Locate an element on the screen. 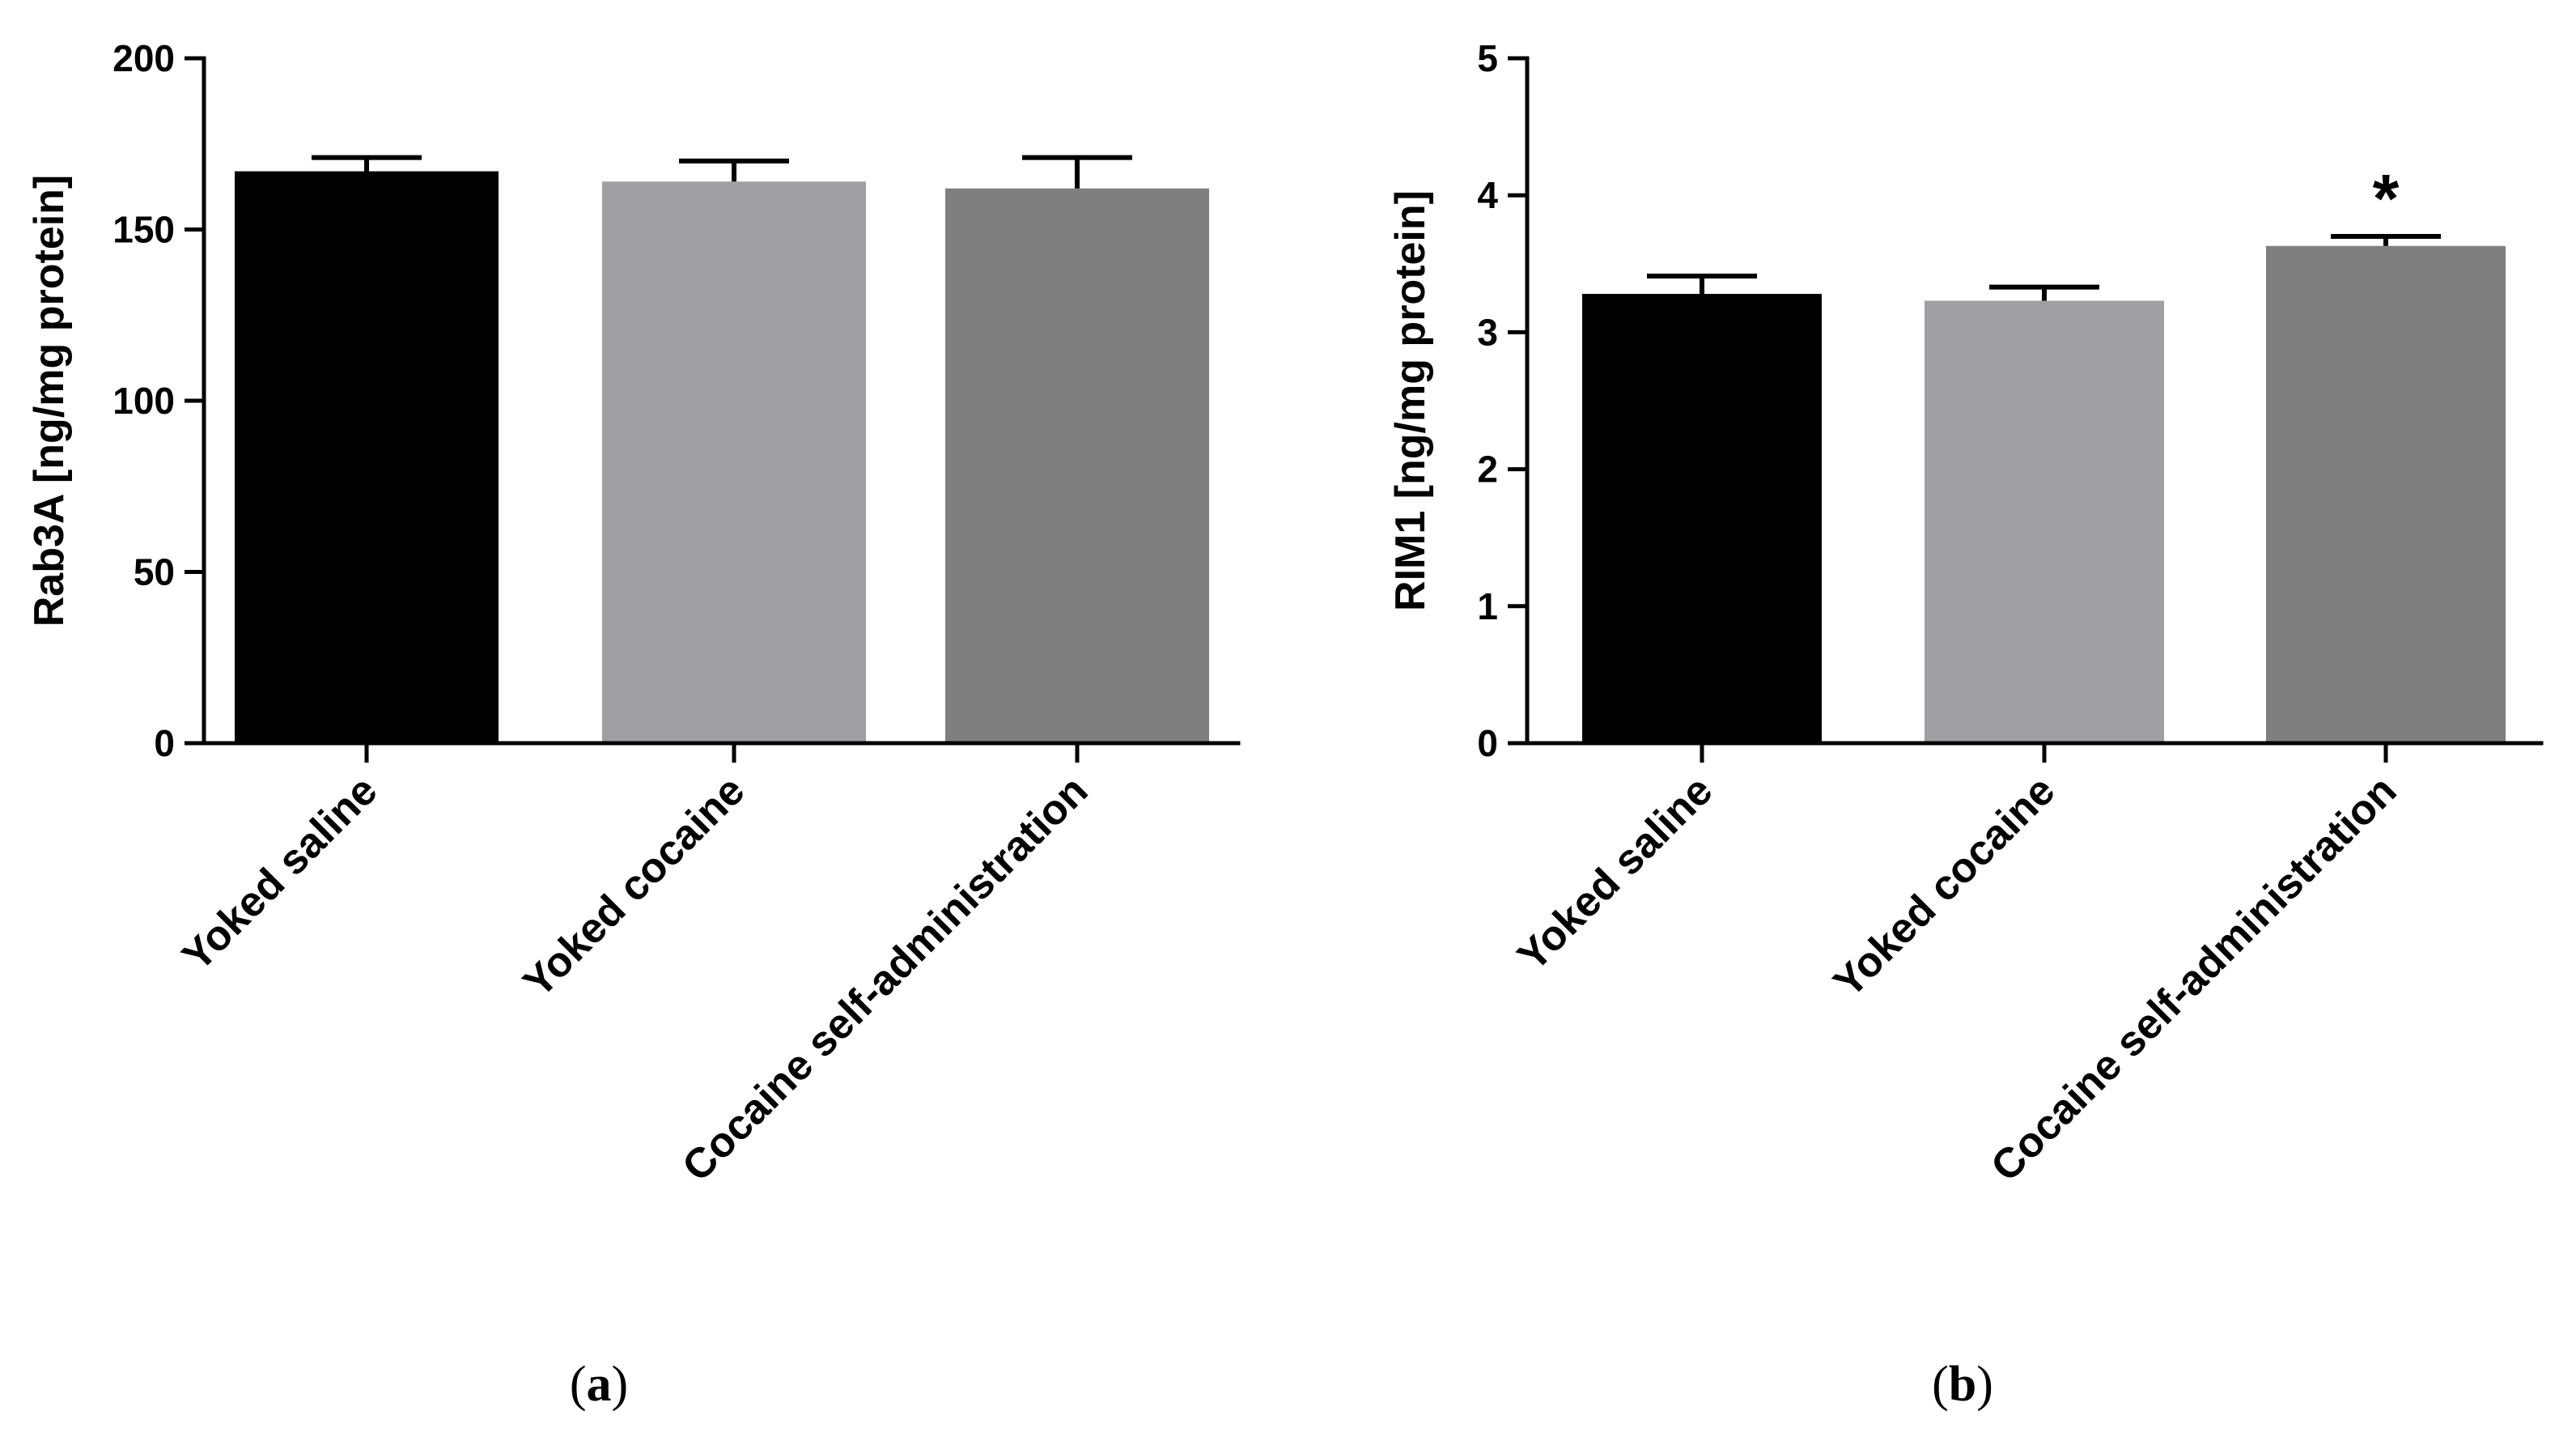  panel-b-y-tick-label-5: 5 is located at coordinates (1487, 58).